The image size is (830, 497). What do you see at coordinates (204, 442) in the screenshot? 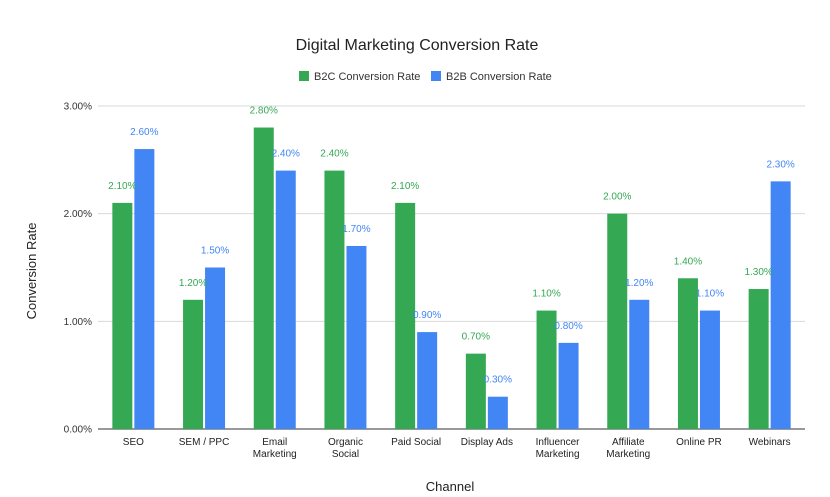
I see `category-label: SEM / PPC` at bounding box center [204, 442].